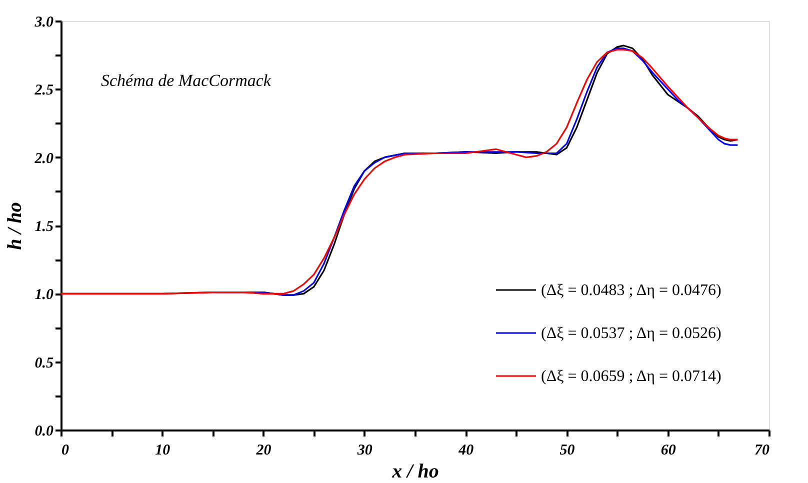  I want to click on x-tick-label: 40, so click(466, 450).